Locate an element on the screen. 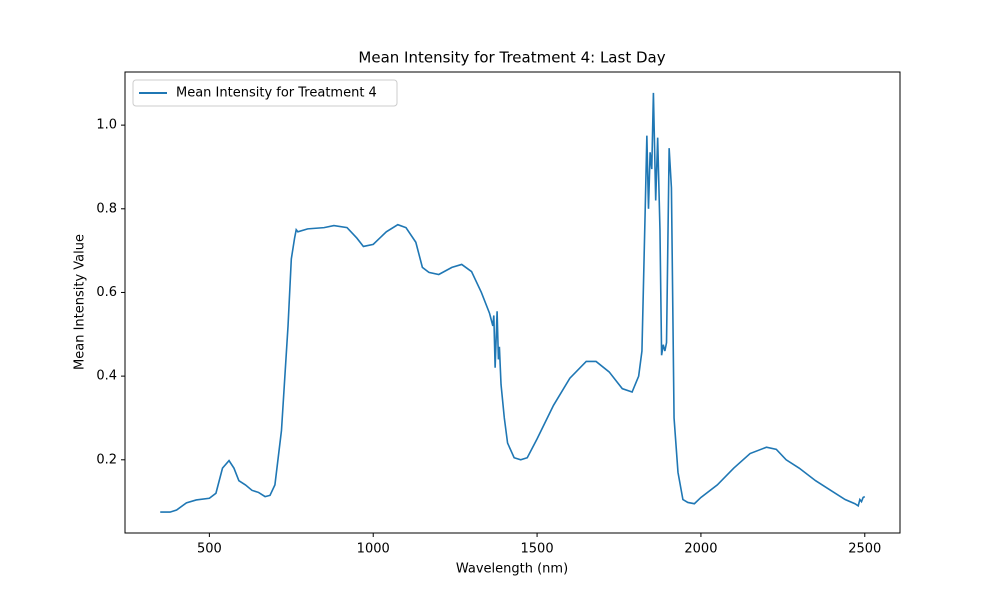  y-tick-label: 0.4 is located at coordinates (106, 376).